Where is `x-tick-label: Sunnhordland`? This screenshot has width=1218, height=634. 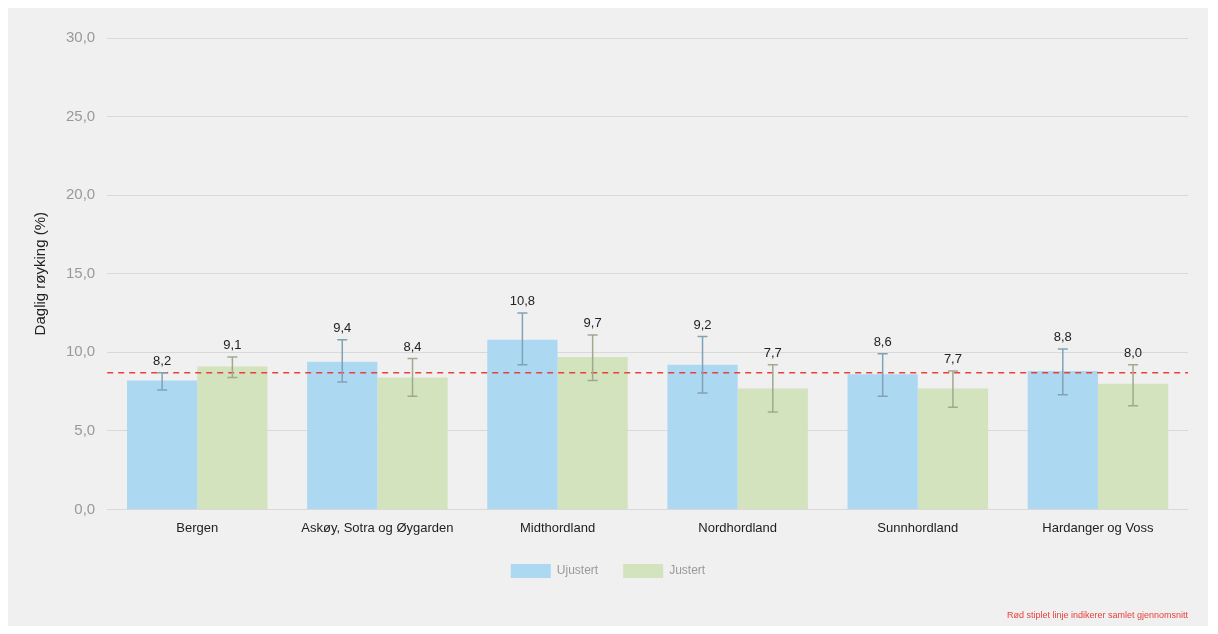
x-tick-label: Sunnhordland is located at coordinates (918, 527).